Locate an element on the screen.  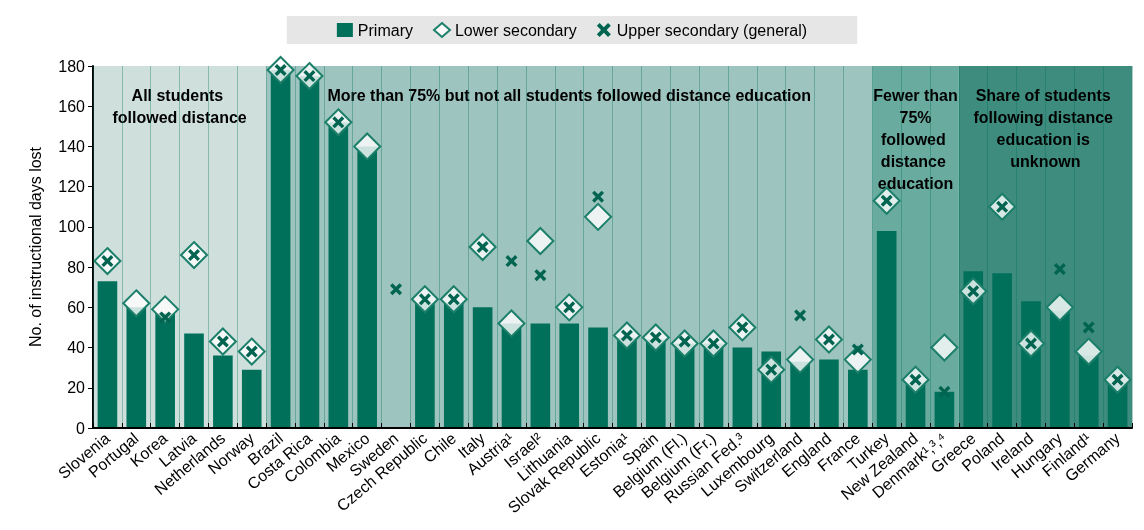
y-tick-label: 160 is located at coordinates (72, 106).